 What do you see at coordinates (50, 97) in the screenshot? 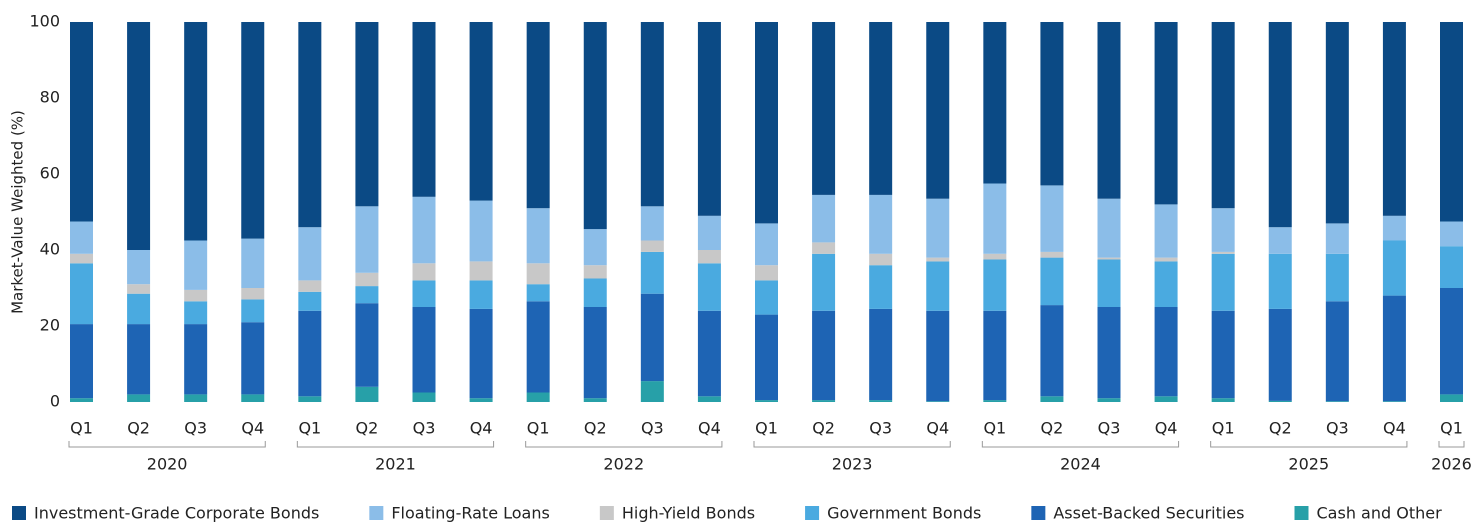
I see `y-tick-label: 80` at bounding box center [50, 97].